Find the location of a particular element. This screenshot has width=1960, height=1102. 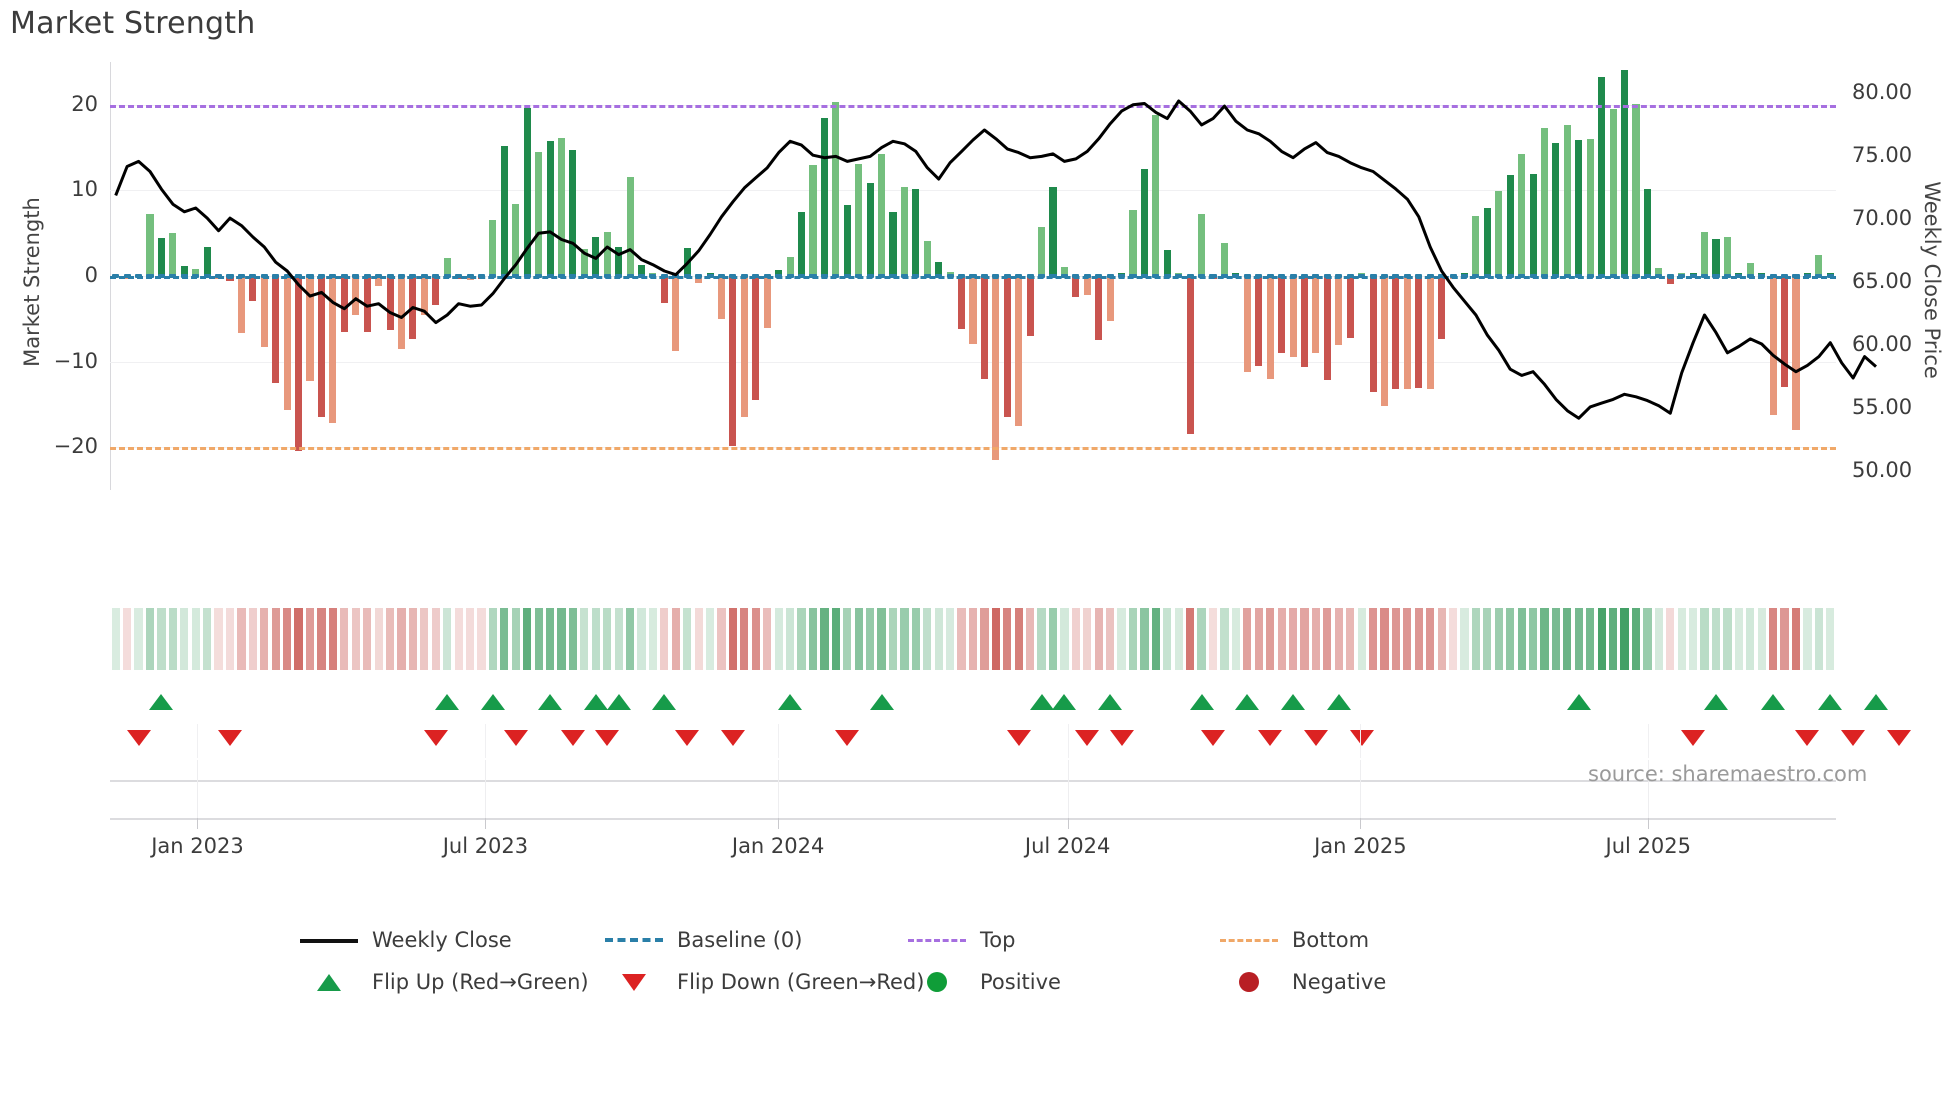

y-axis-left-tick-label: −20 is located at coordinates (75, 446).